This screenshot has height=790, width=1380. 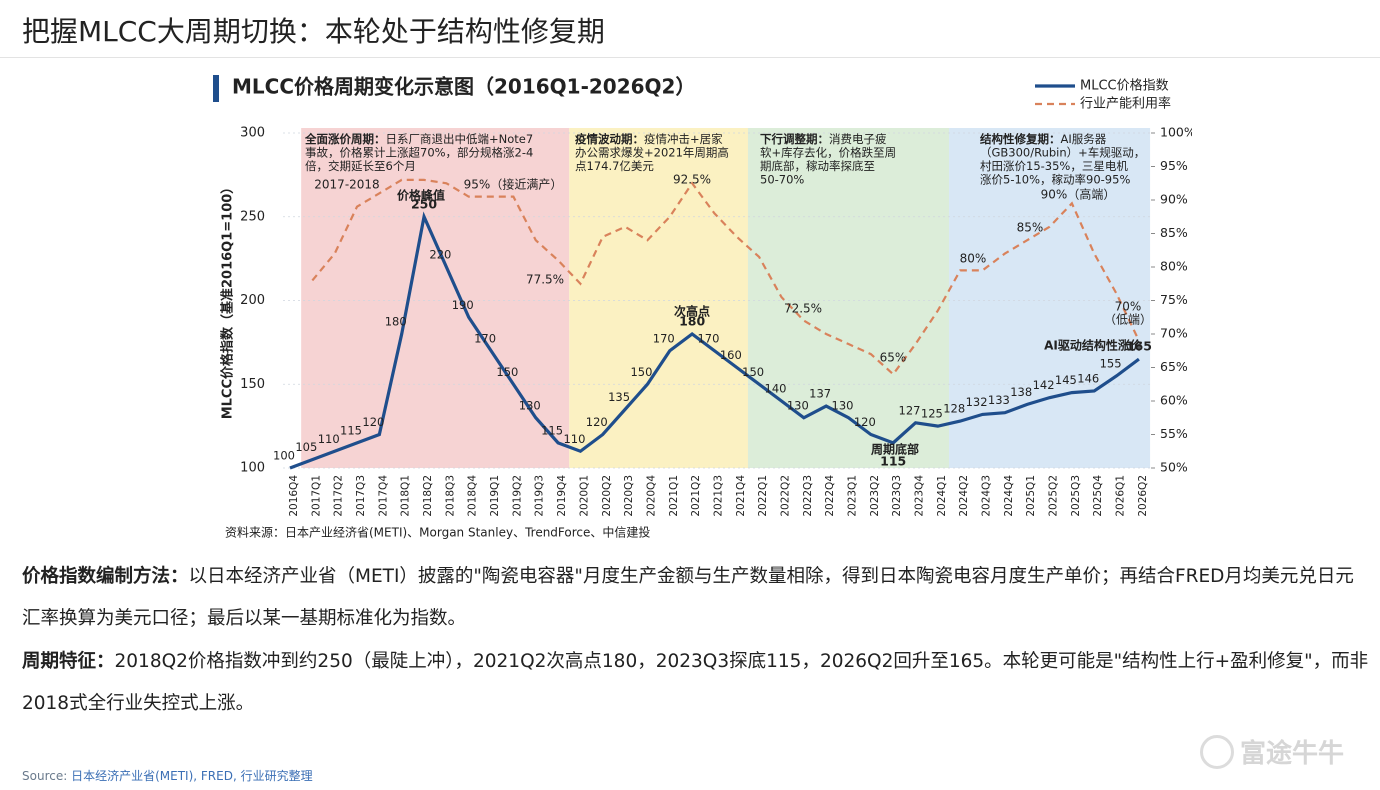 I want to click on x-tick-label: 2020Q3, so click(x=629, y=496).